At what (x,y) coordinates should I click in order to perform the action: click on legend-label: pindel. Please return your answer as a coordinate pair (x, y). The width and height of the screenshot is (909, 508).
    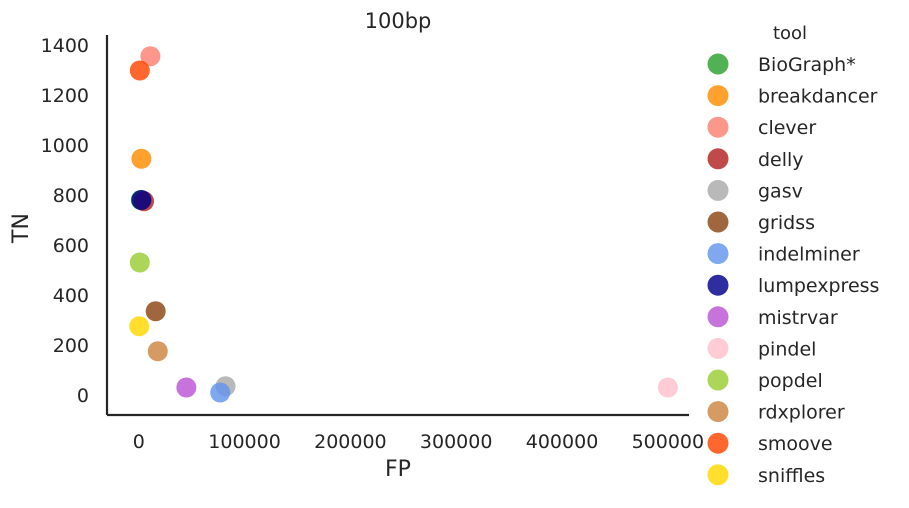
    Looking at the image, I should click on (787, 349).